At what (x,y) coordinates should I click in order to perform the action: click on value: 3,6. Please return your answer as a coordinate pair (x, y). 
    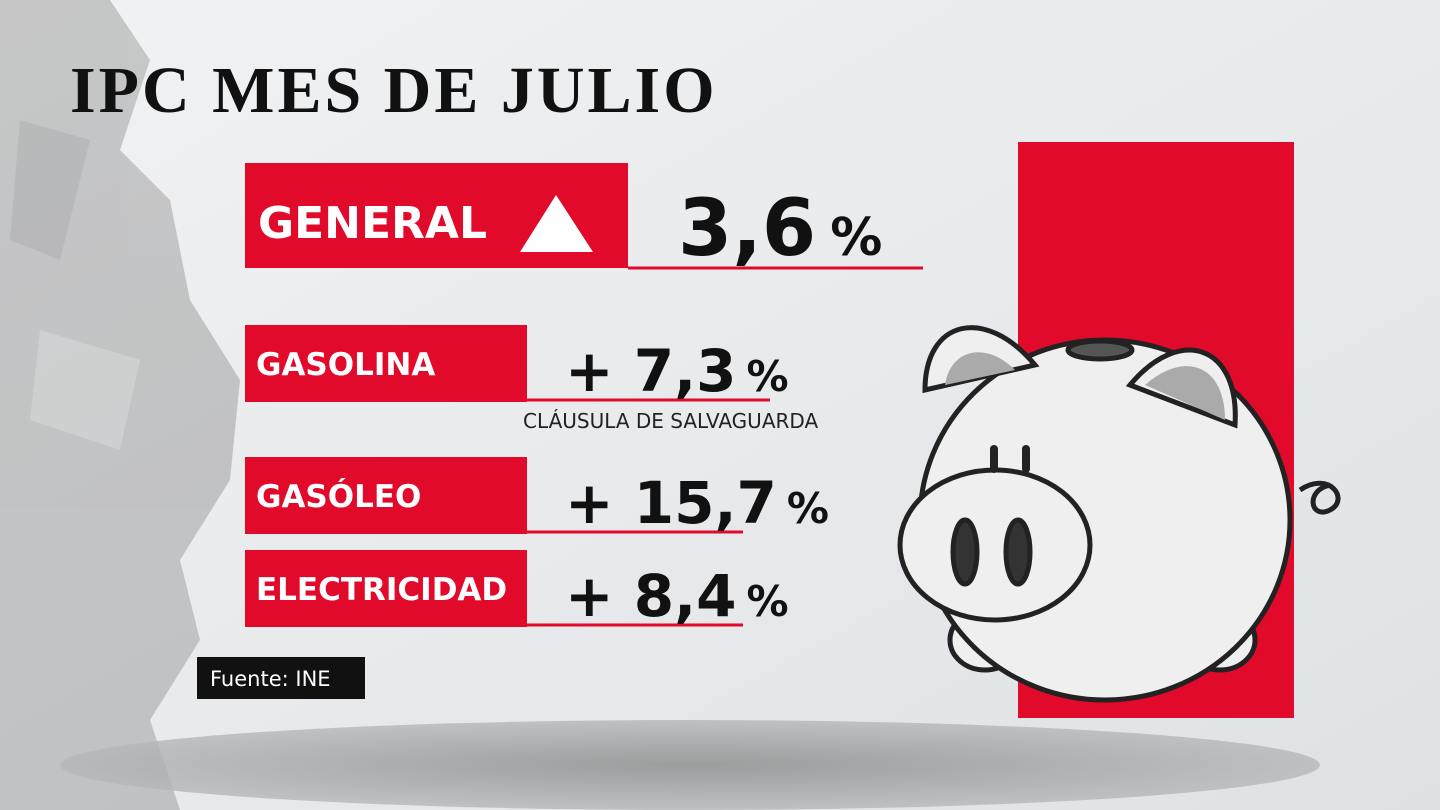
    Looking at the image, I should click on (747, 229).